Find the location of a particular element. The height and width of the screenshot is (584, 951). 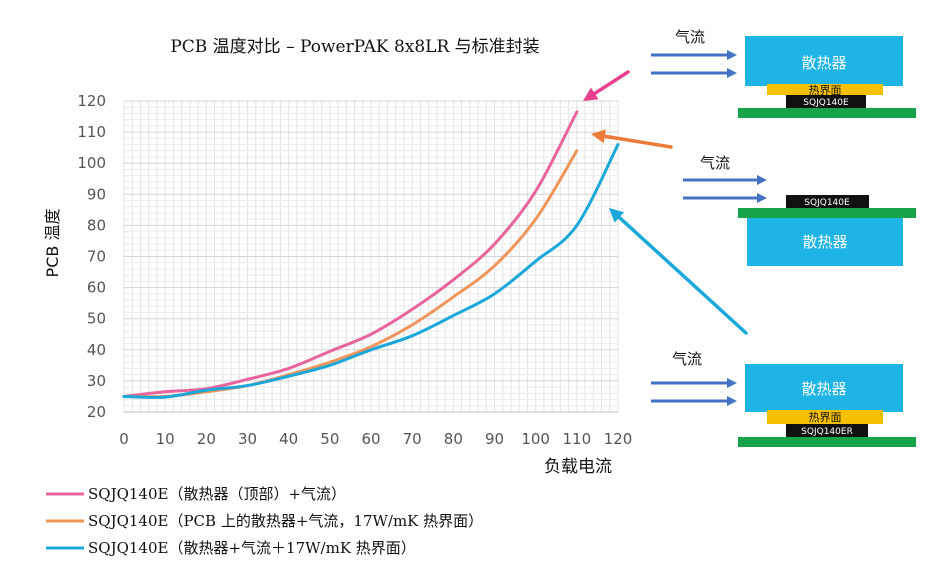

x-tick-label: 110 is located at coordinates (577, 439).